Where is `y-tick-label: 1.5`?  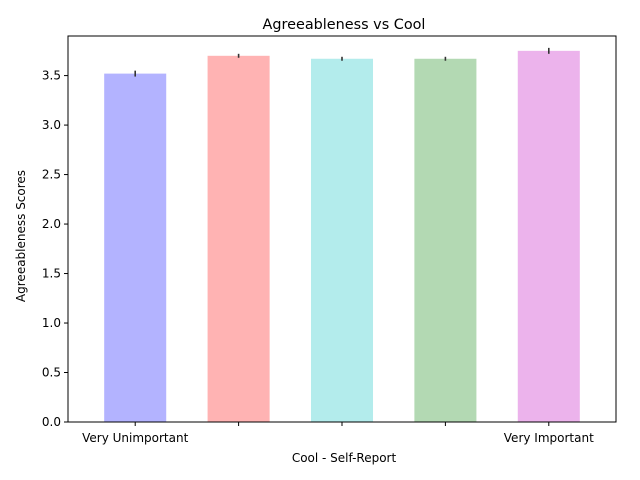 y-tick-label: 1.5 is located at coordinates (51, 274).